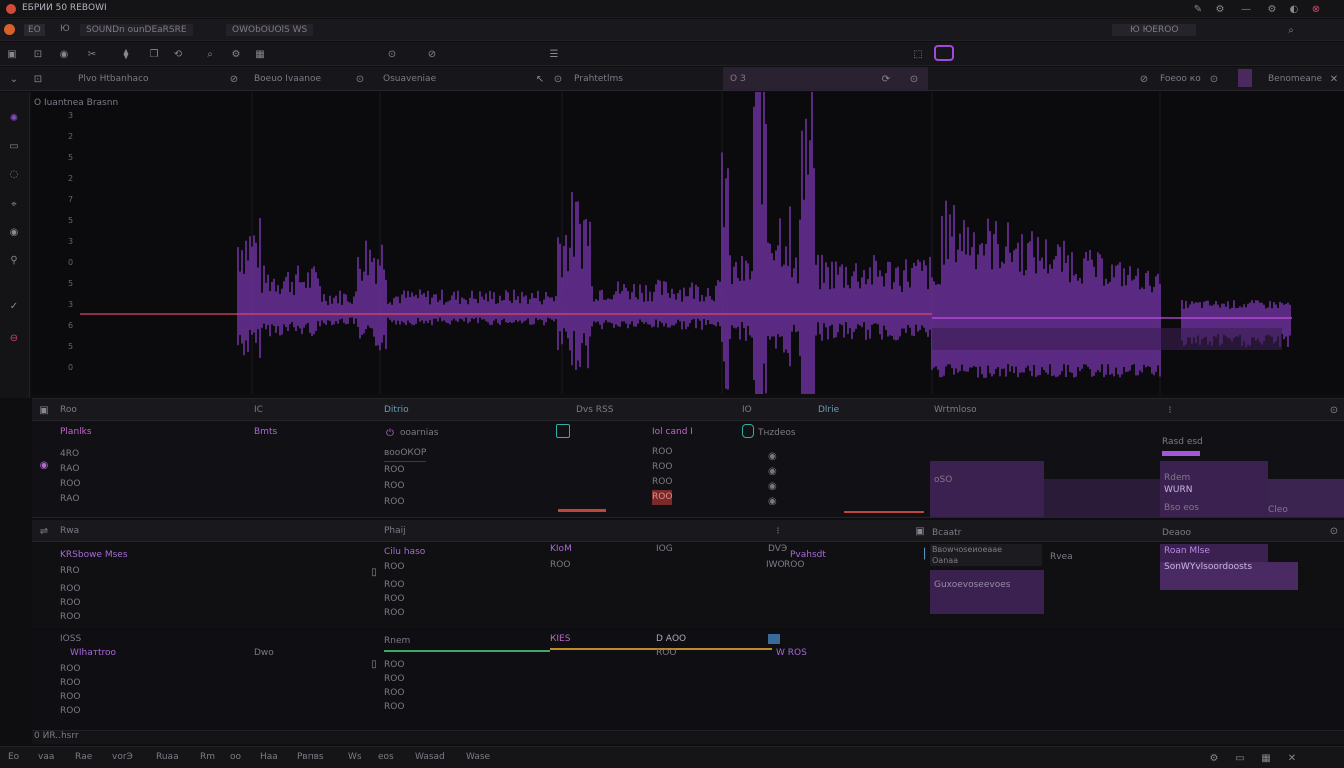 This screenshot has height=768, width=1344. I want to click on pen-icon: ✎, so click(1198, 9).